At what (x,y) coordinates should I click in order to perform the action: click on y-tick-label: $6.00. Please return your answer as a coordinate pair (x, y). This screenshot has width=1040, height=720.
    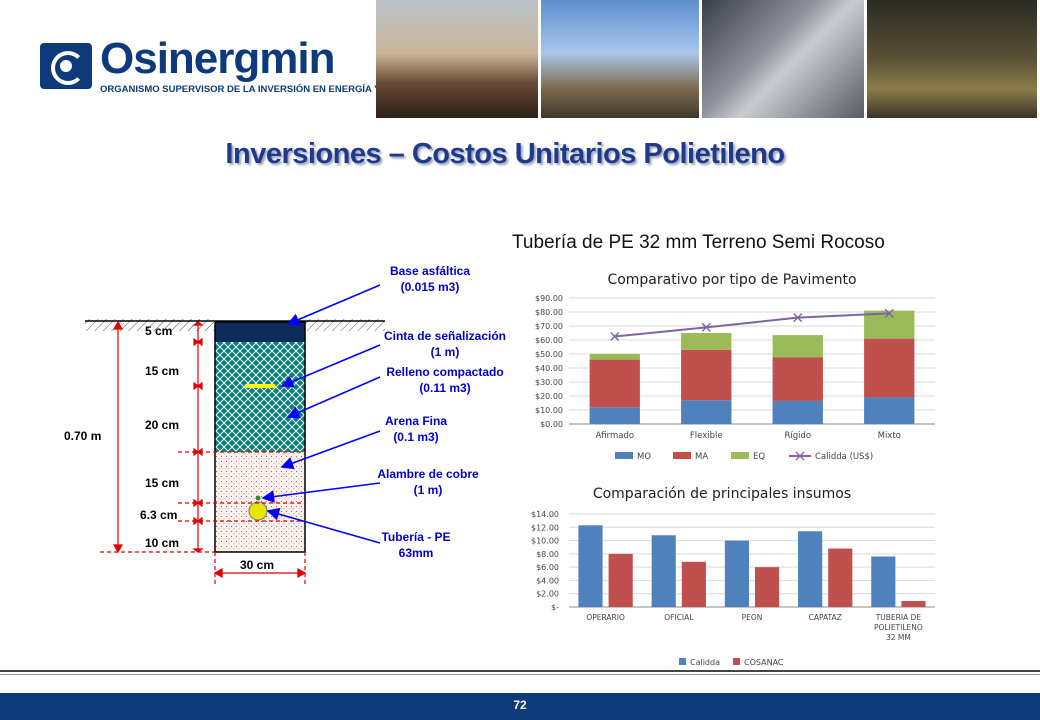
    Looking at the image, I should click on (547, 567).